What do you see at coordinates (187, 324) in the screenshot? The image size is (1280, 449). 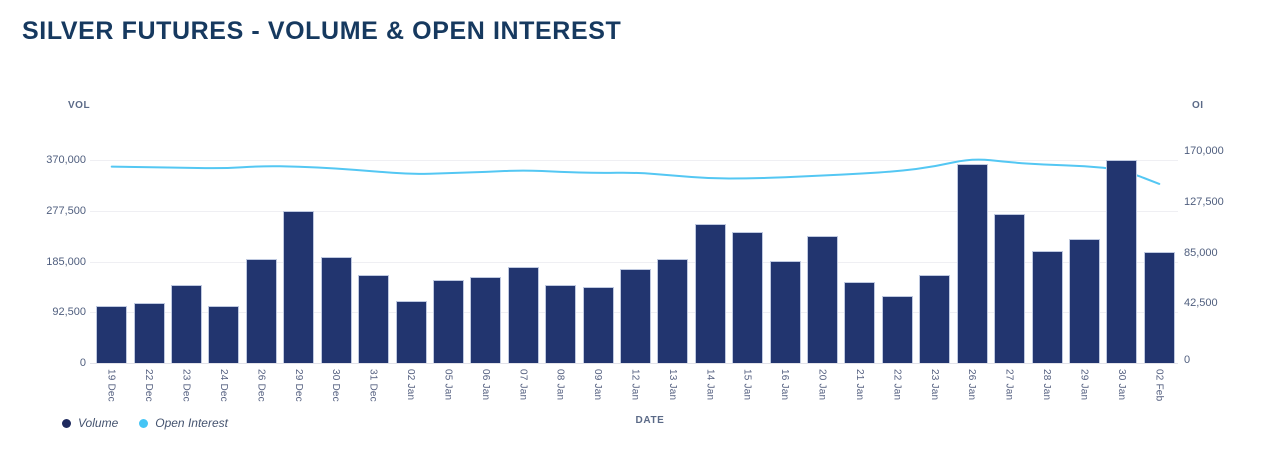 I see `volume-bar-23-dec` at bounding box center [187, 324].